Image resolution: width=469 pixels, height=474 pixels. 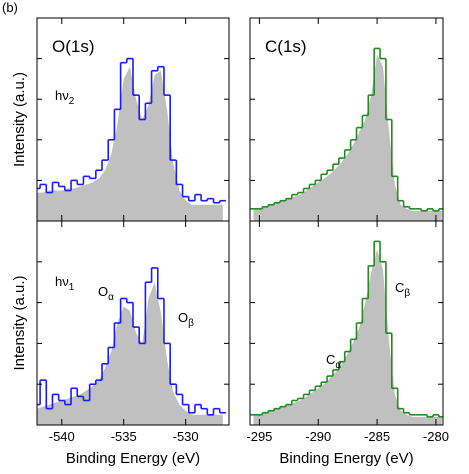 I want to click on panel-title: O(1s), so click(x=73, y=46).